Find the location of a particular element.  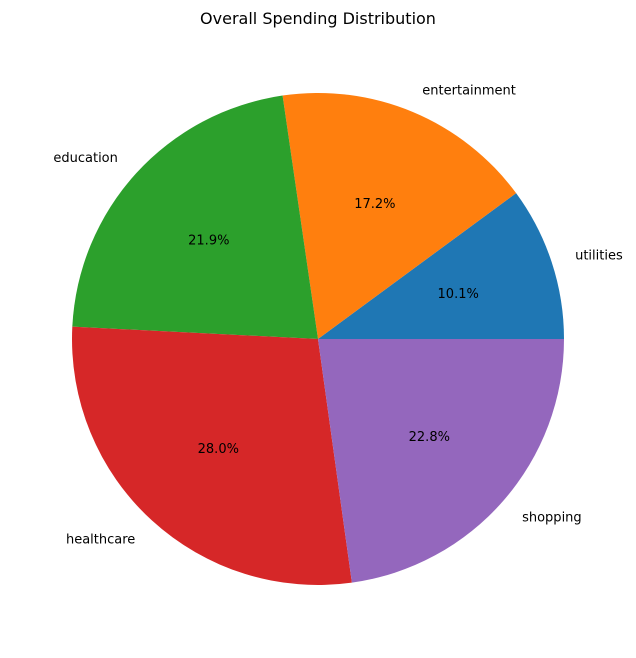

percent-label-entertainment: 17.2% is located at coordinates (374, 204).